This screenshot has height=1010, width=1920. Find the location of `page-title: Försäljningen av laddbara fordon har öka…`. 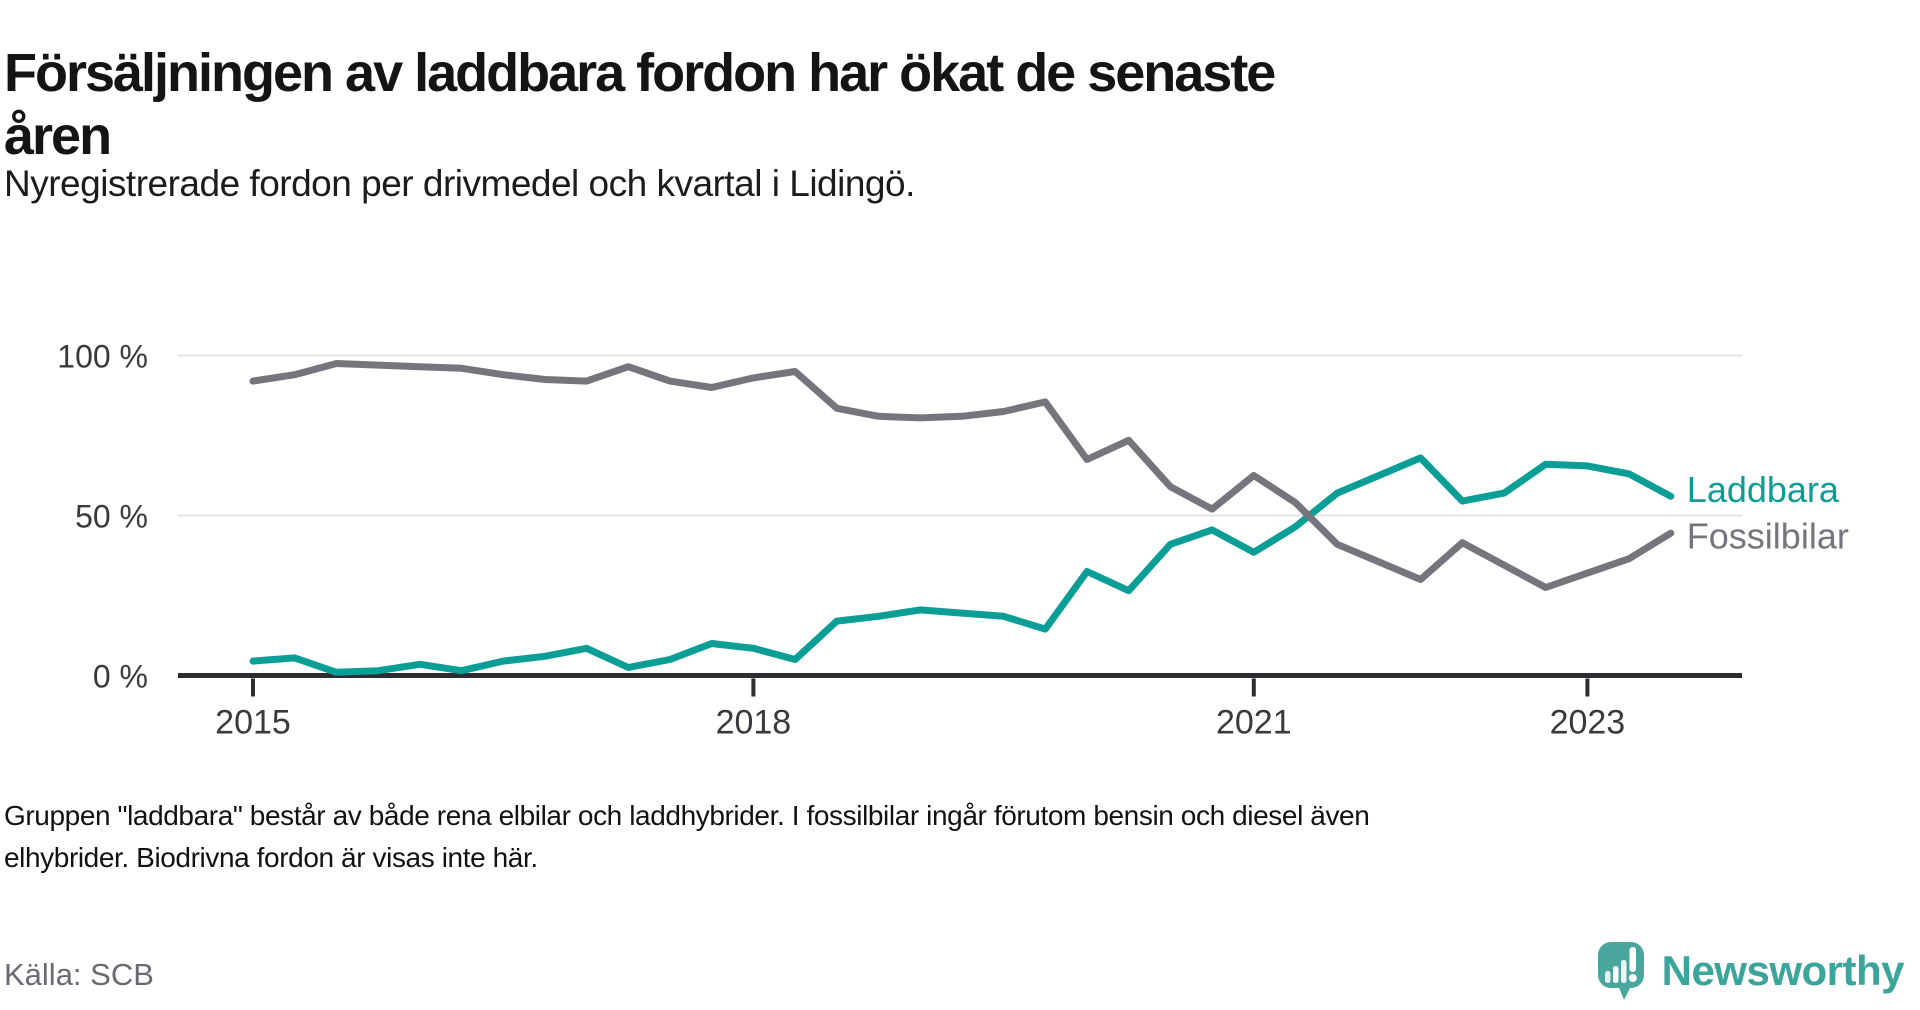

page-title: Försäljningen av laddbara fordon har öka… is located at coordinates (784, 104).